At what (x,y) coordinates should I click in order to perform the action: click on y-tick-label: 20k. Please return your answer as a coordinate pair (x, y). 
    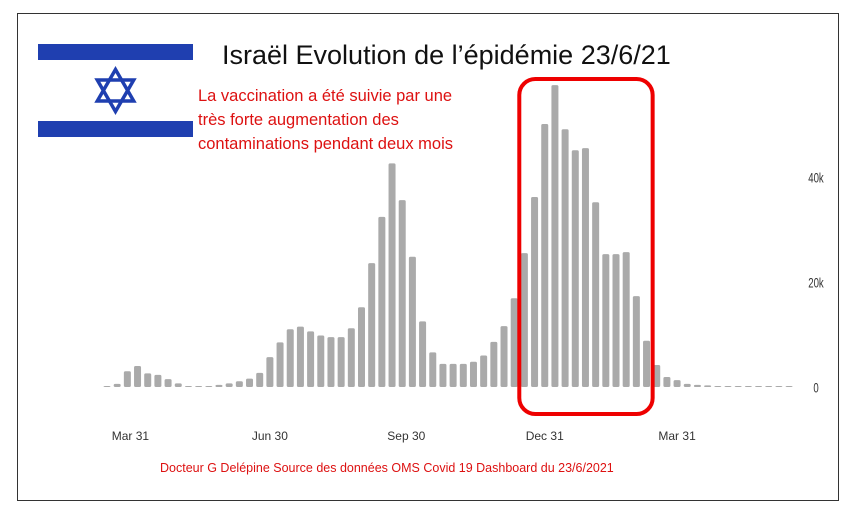
    Looking at the image, I should click on (816, 283).